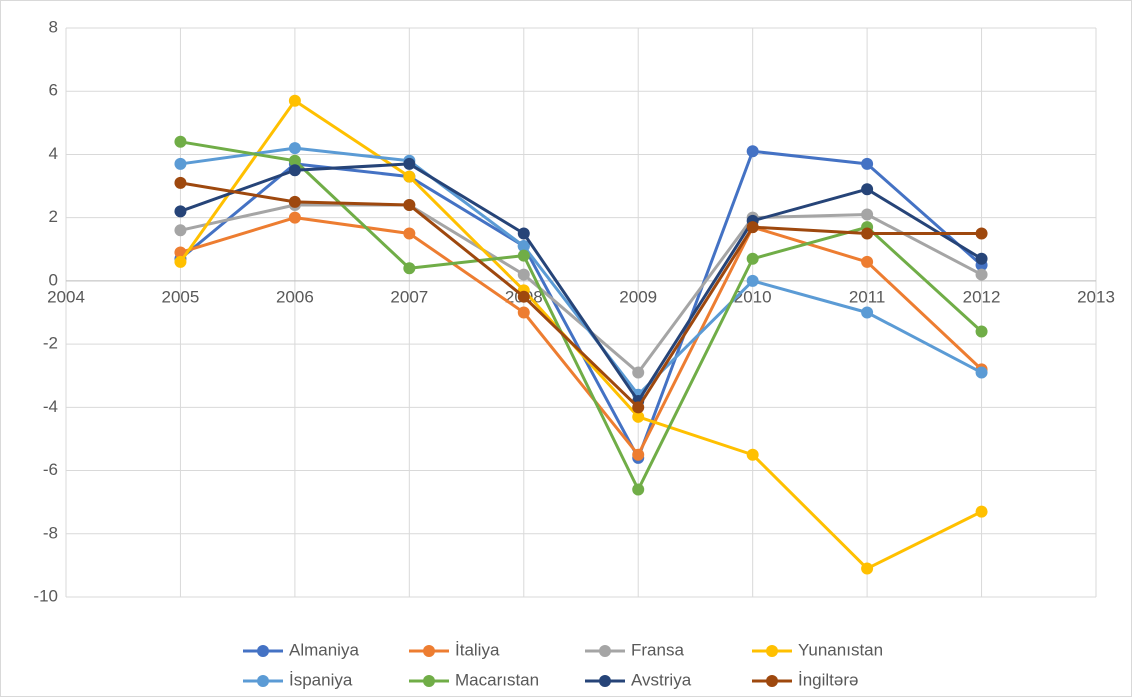  Describe the element at coordinates (1096, 296) in the screenshot. I see `x-tick-label: 2013` at that location.